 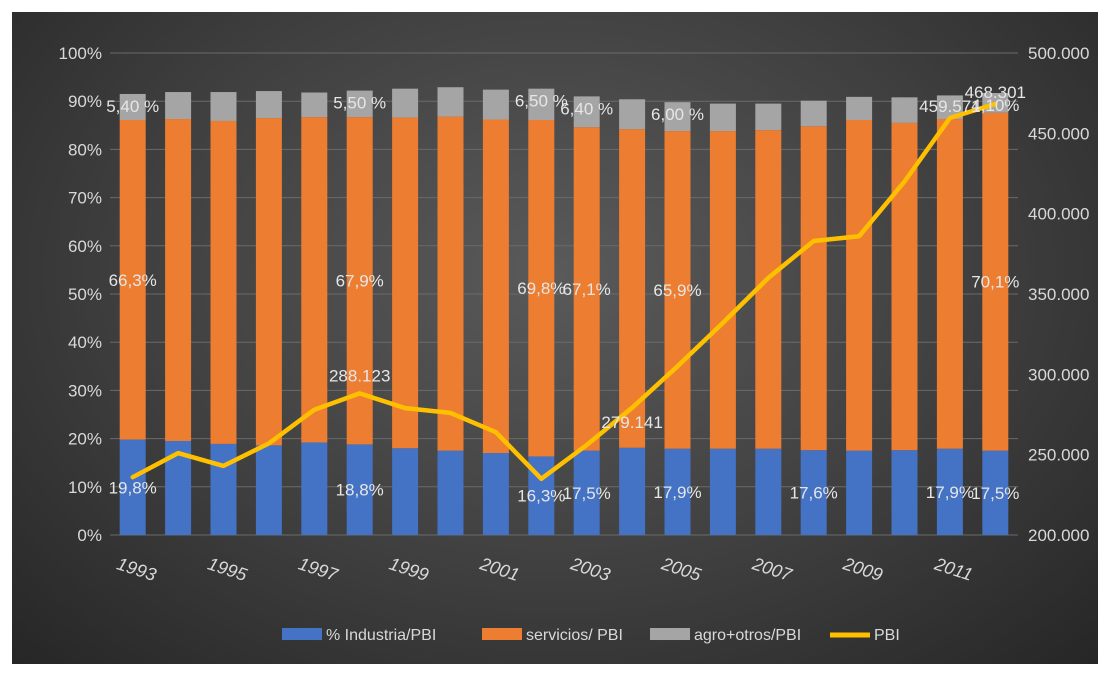 What do you see at coordinates (772, 569) in the screenshot?
I see `x-tick-label: 2007` at bounding box center [772, 569].